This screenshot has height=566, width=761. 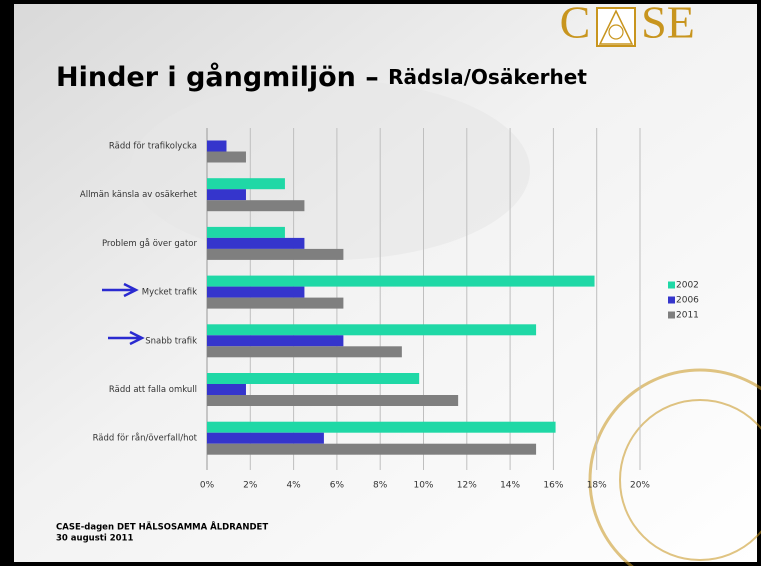 What do you see at coordinates (575, 24) in the screenshot?
I see `logo-c: C` at bounding box center [575, 24].